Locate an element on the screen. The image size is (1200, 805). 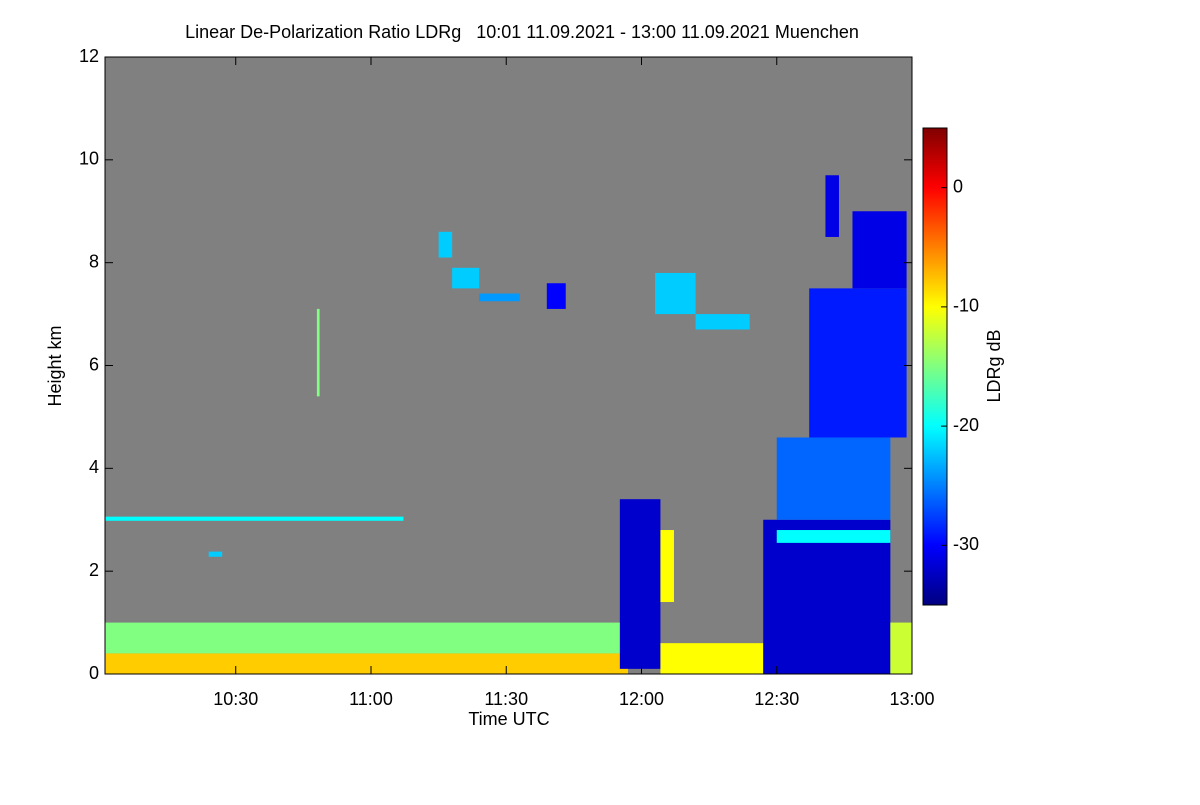
x-tick-label: 11:30 is located at coordinates (506, 699).